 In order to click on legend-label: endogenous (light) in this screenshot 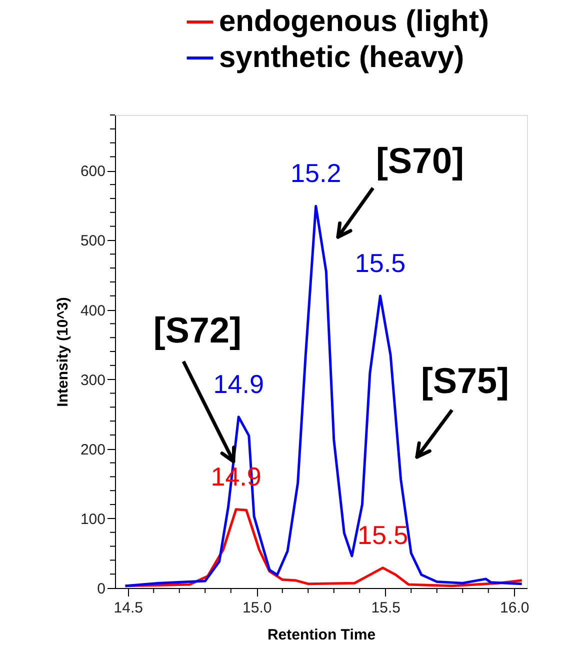, I will do `click(354, 21)`.